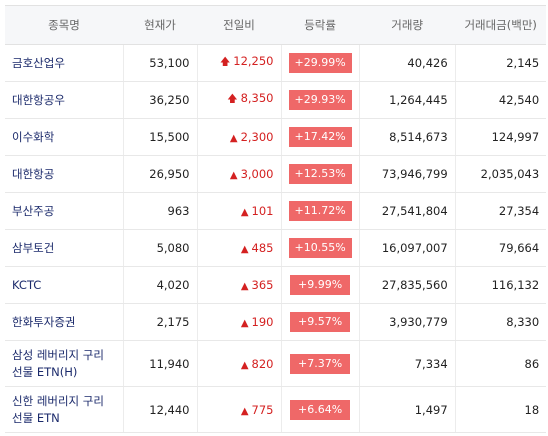 The image size is (548, 436). I want to click on stock-name-link: 금호산업우, so click(64, 63).